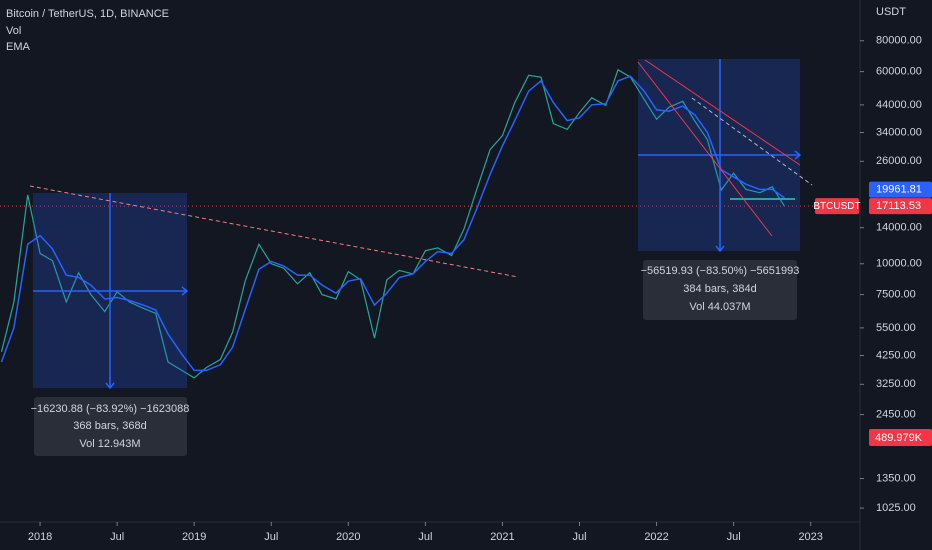 Image resolution: width=932 pixels, height=550 pixels. I want to click on indicator-name: Vol, so click(13, 31).